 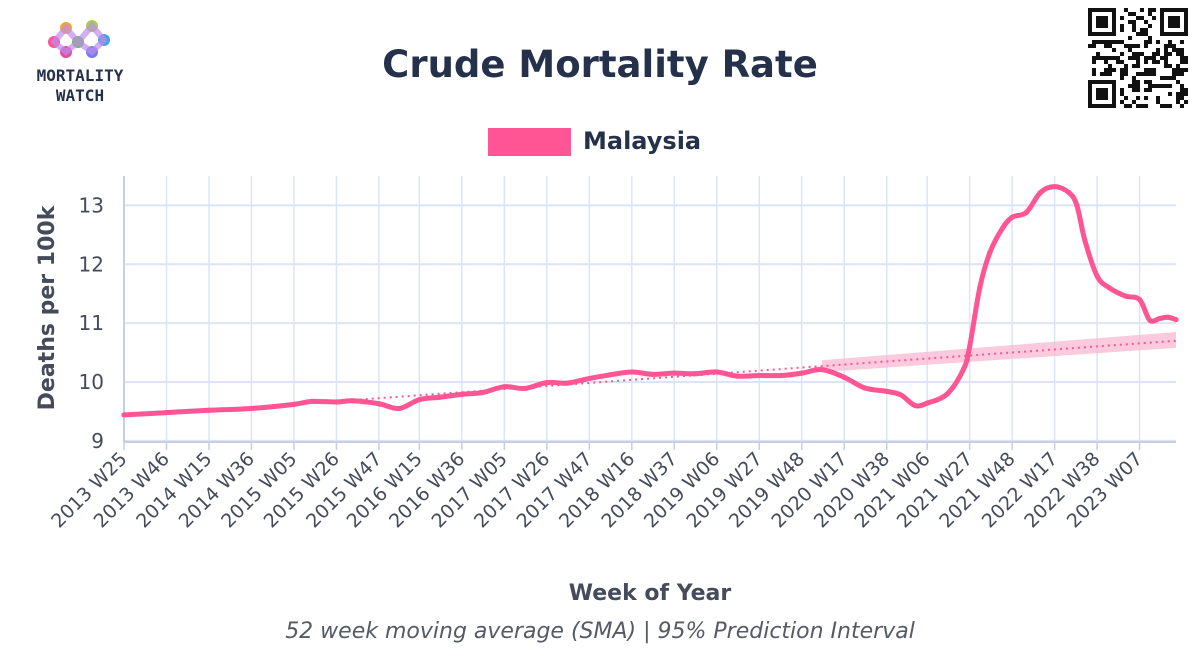 I want to click on y-tick-label: 9, so click(x=97, y=441).